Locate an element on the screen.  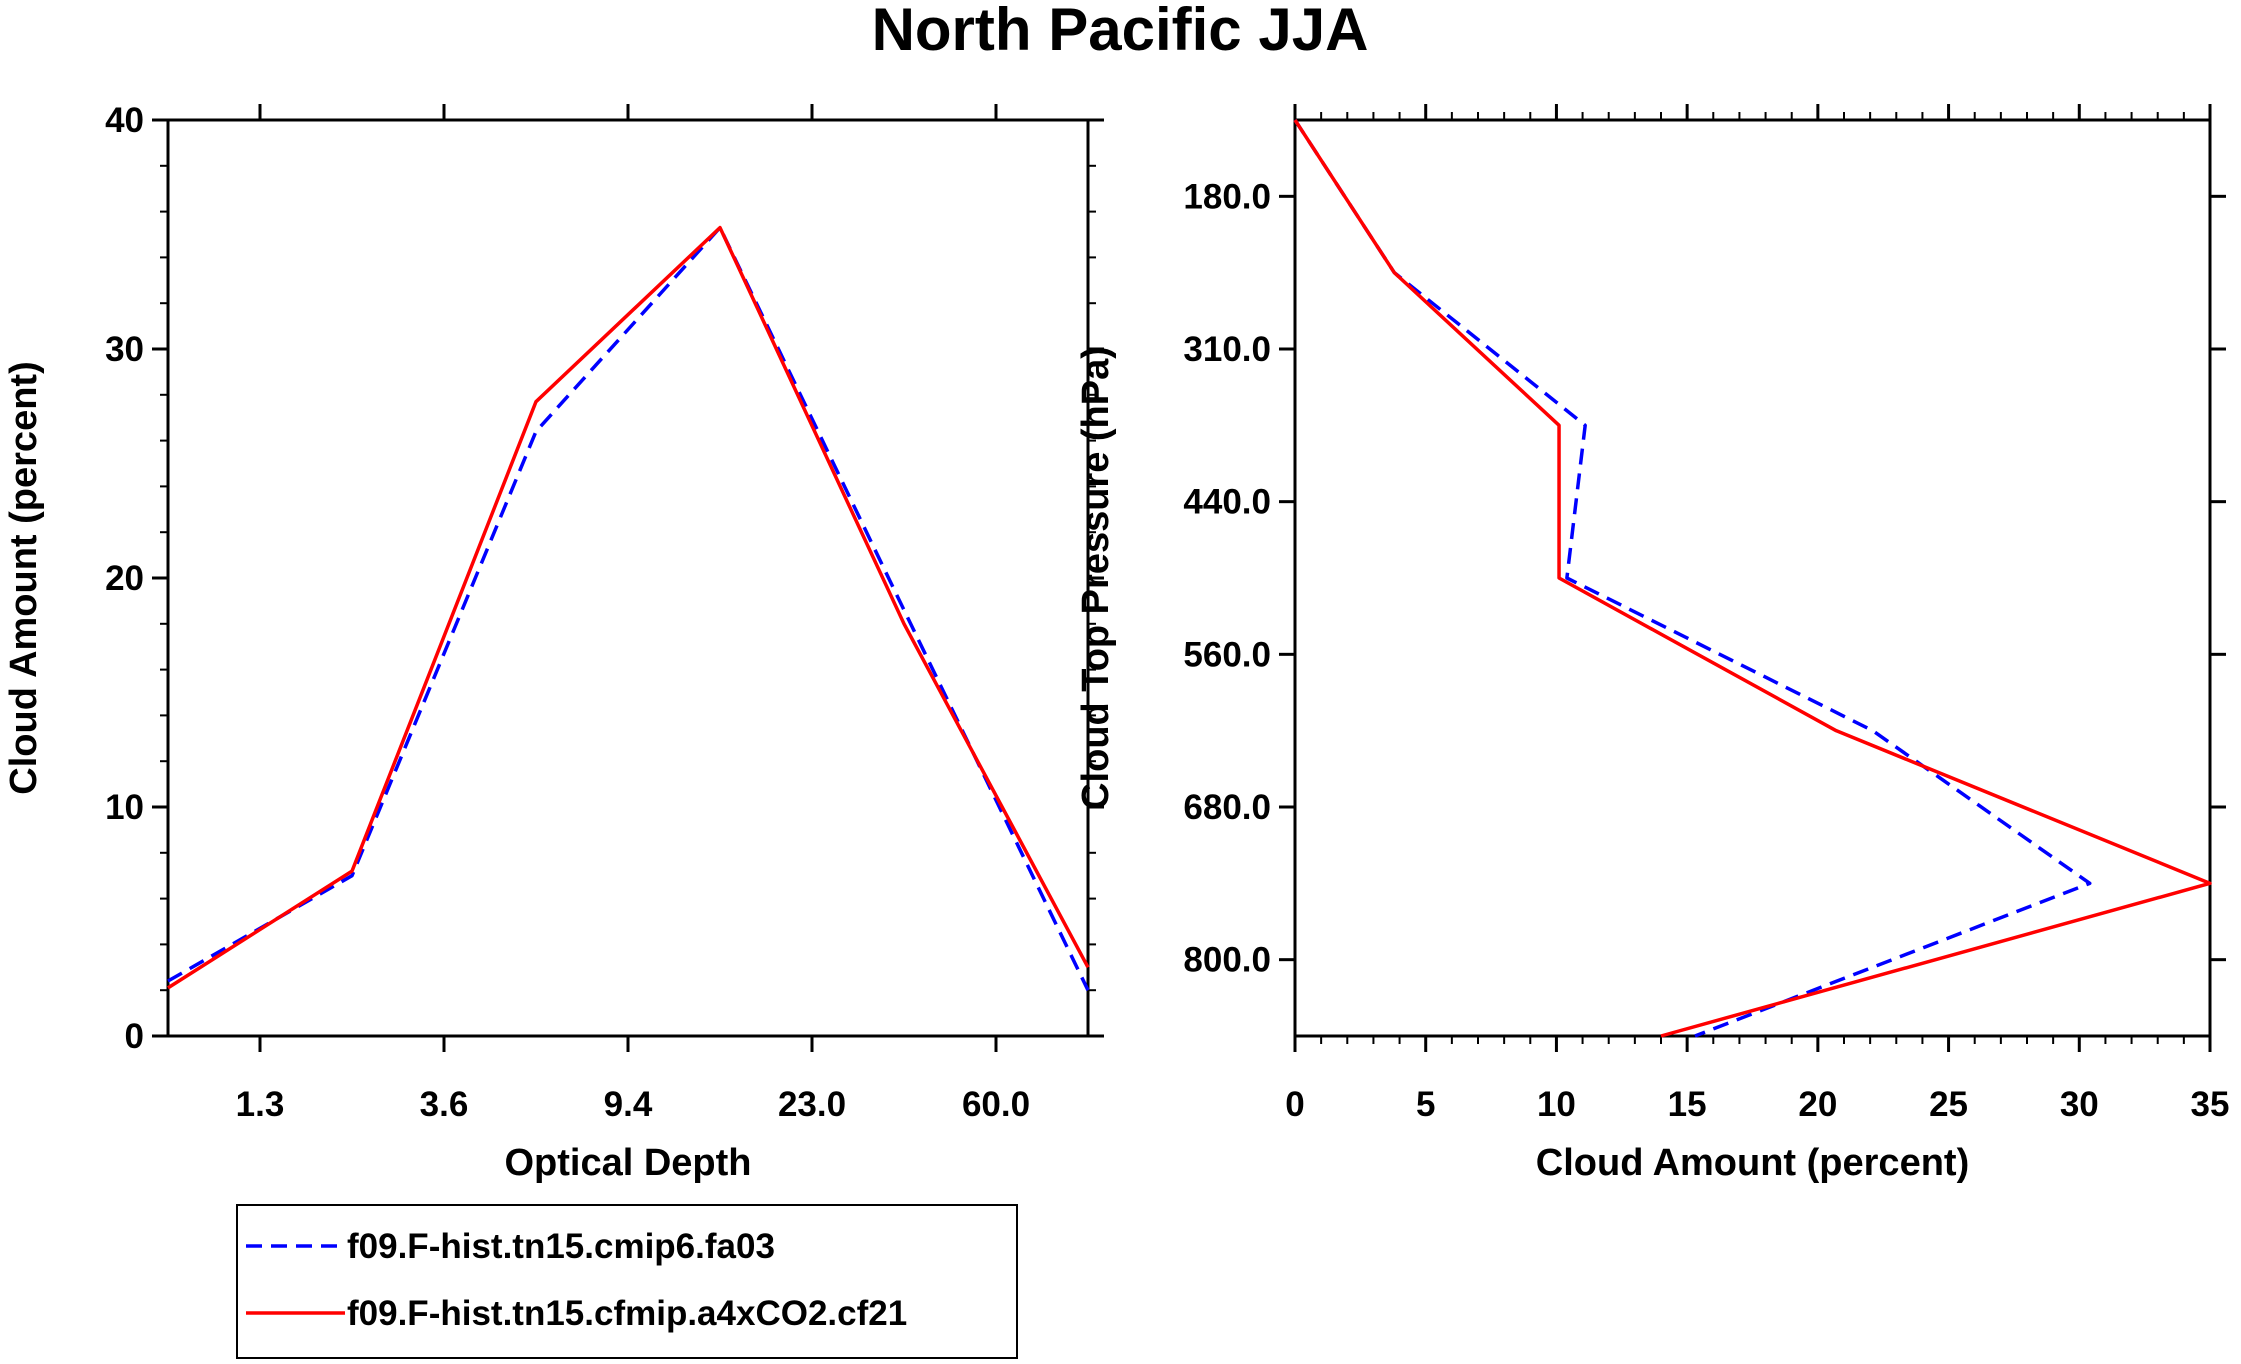
chart-title: North Pacific JJA is located at coordinates (1120, 31).